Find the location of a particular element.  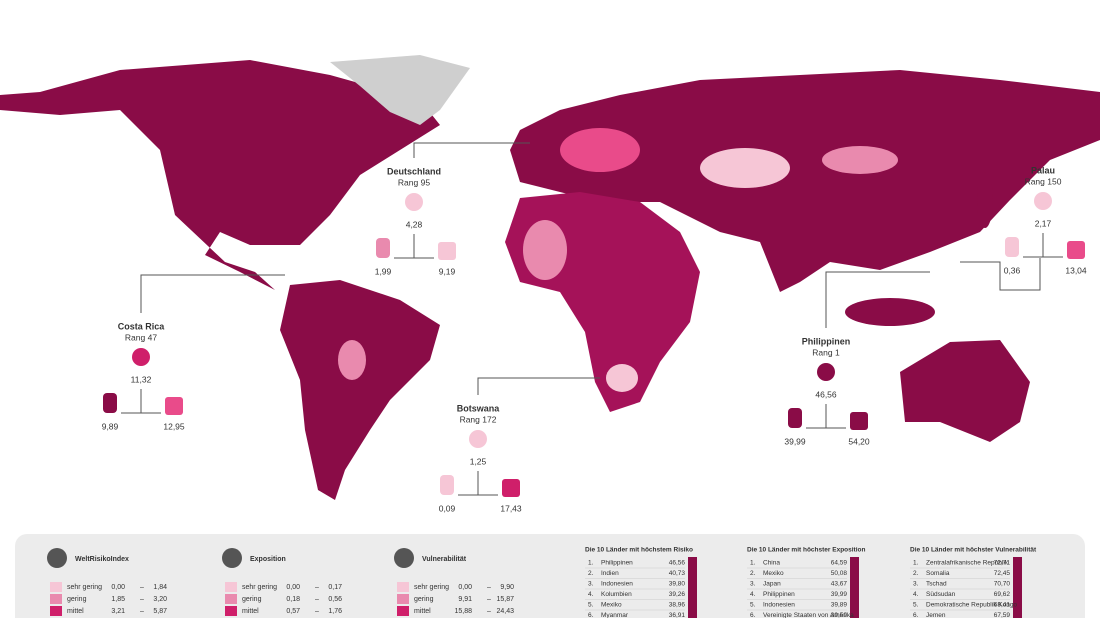

vulnerability-value: 9,19 is located at coordinates (447, 271).